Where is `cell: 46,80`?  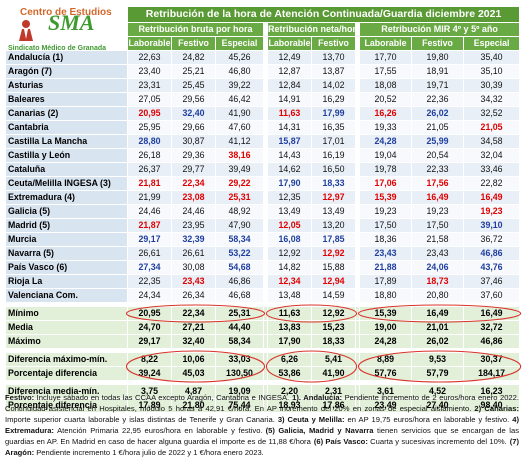
cell: 46,80 is located at coordinates (239, 71).